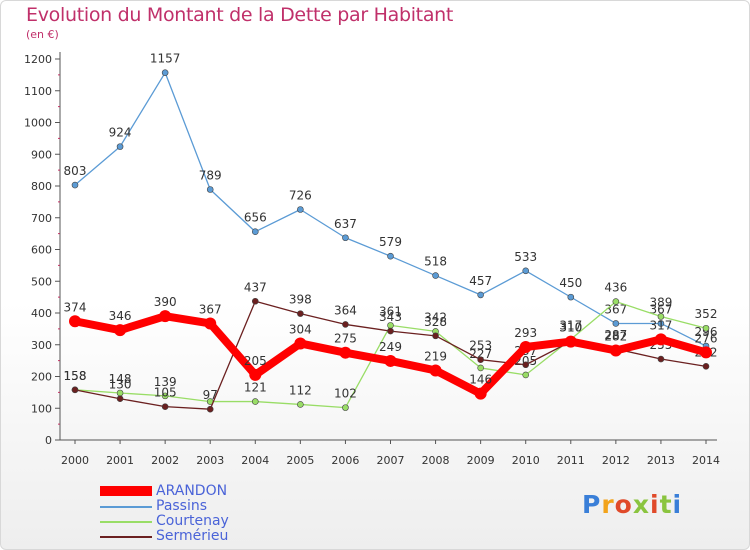 The height and width of the screenshot is (550, 750). What do you see at coordinates (660, 309) in the screenshot?
I see `data-label-passins: 367` at bounding box center [660, 309].